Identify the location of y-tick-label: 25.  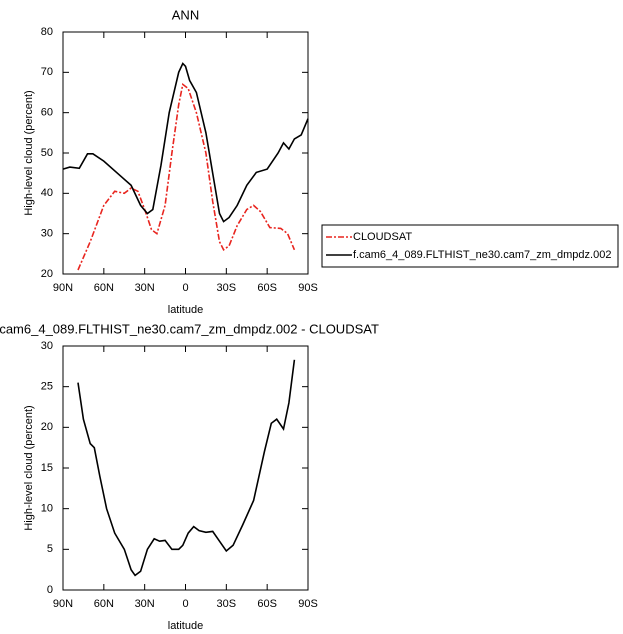
(47, 387).